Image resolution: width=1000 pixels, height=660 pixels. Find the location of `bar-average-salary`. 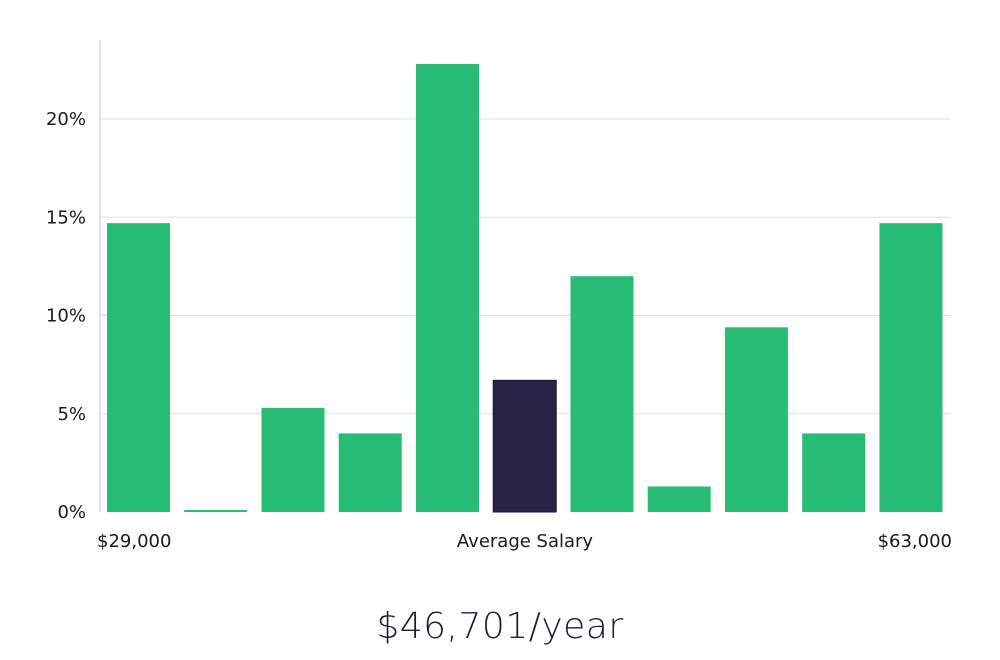

bar-average-salary is located at coordinates (524, 446).